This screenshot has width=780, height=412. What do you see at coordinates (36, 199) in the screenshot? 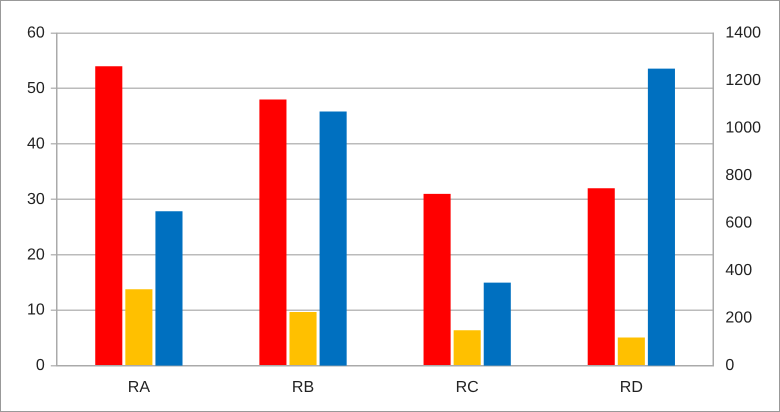
I see `y-tick-label: 30` at bounding box center [36, 199].